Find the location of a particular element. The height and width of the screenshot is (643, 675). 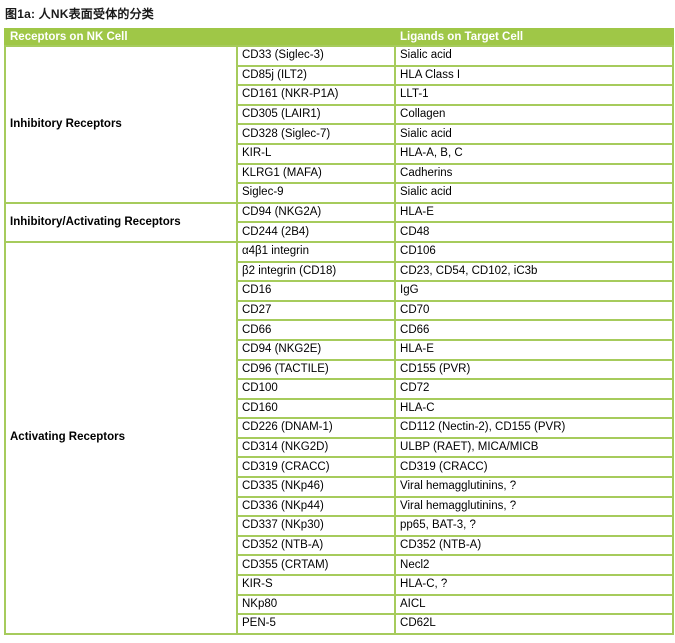

section-label-cell: Inhibitory Receptors is located at coordinates (121, 124).